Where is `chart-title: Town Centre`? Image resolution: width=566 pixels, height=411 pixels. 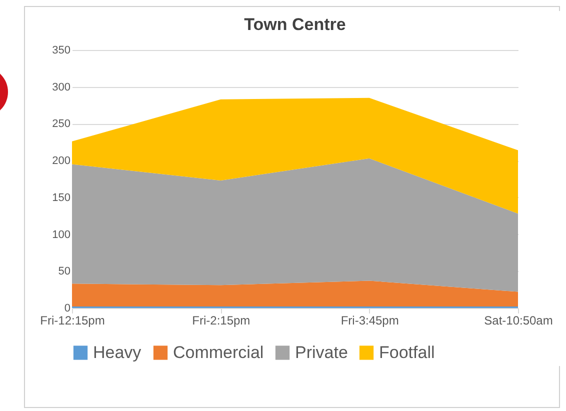
chart-title: Town Centre is located at coordinates (295, 24).